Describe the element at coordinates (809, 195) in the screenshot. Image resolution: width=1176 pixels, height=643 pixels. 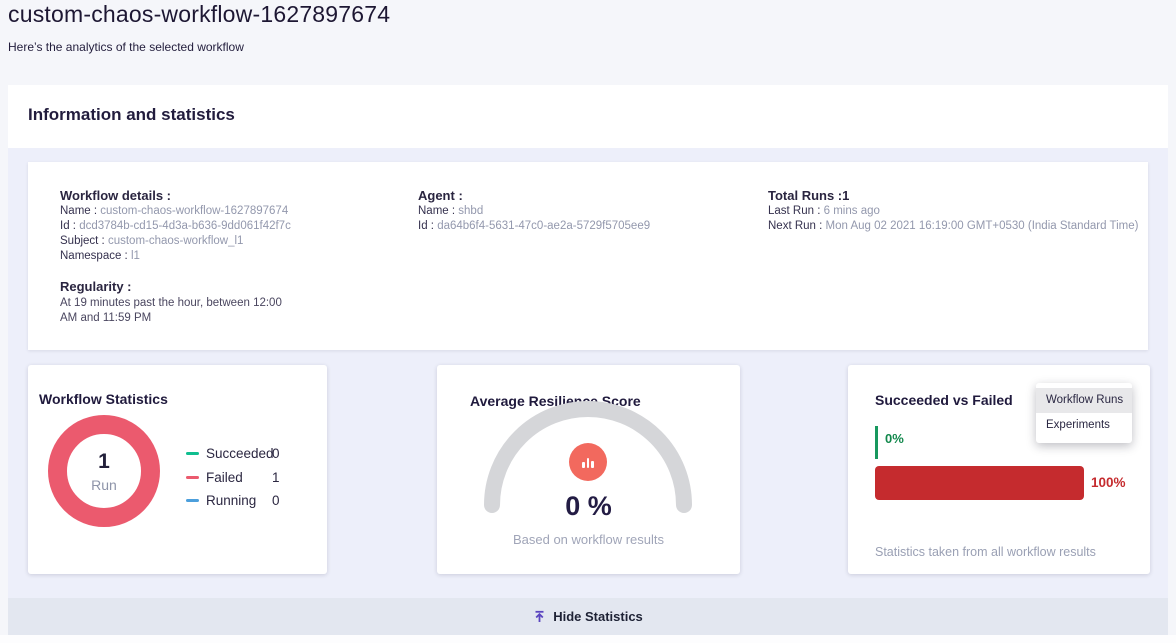
I see `total-runs-heading: Total Runs :1` at that location.